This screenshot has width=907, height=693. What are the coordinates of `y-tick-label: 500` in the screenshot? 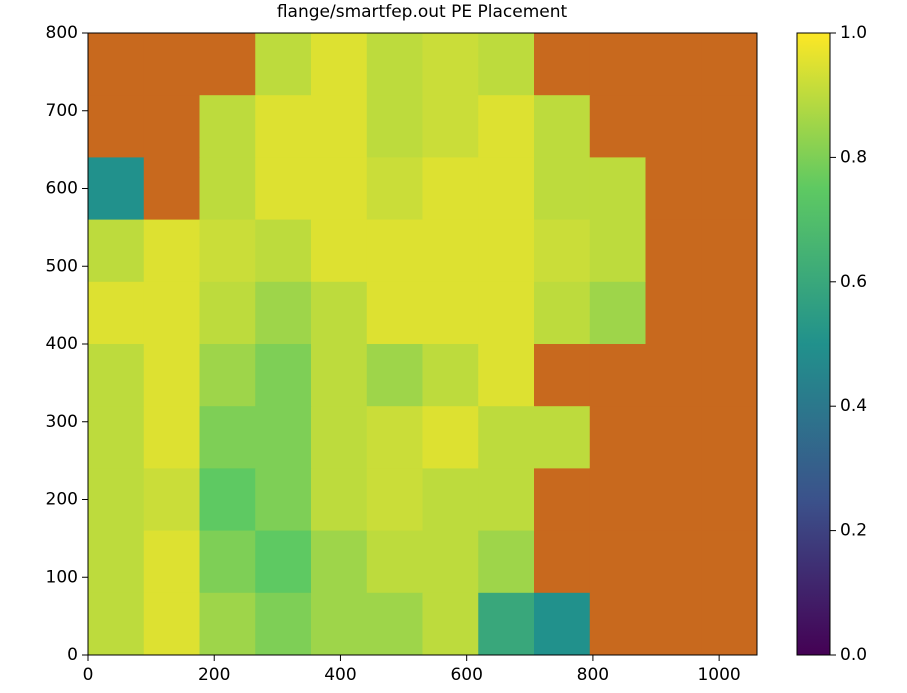 It's located at (62, 266).